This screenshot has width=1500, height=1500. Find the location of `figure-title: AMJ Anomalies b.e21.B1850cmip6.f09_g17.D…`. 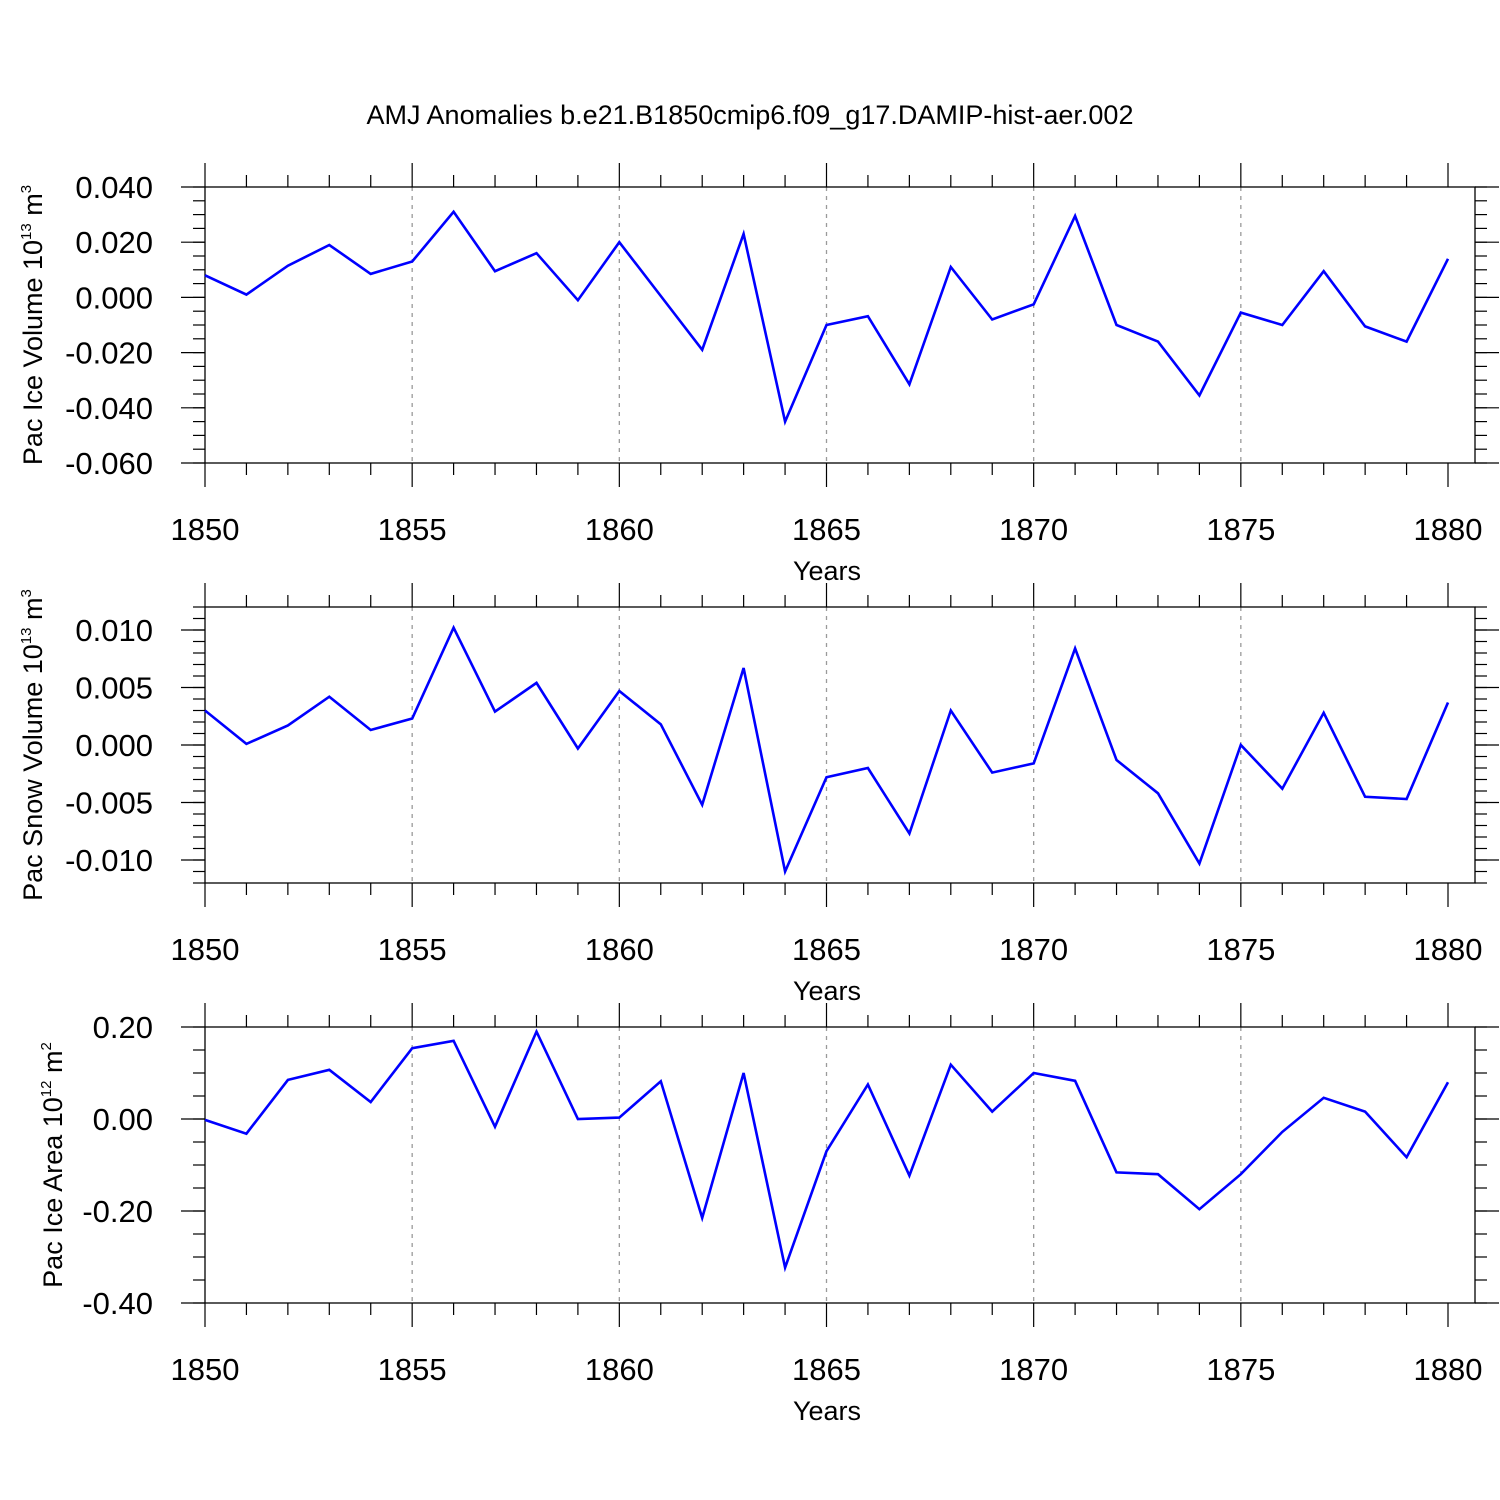

figure-title: AMJ Anomalies b.e21.B1850cmip6.f09_g17.D… is located at coordinates (750, 115).